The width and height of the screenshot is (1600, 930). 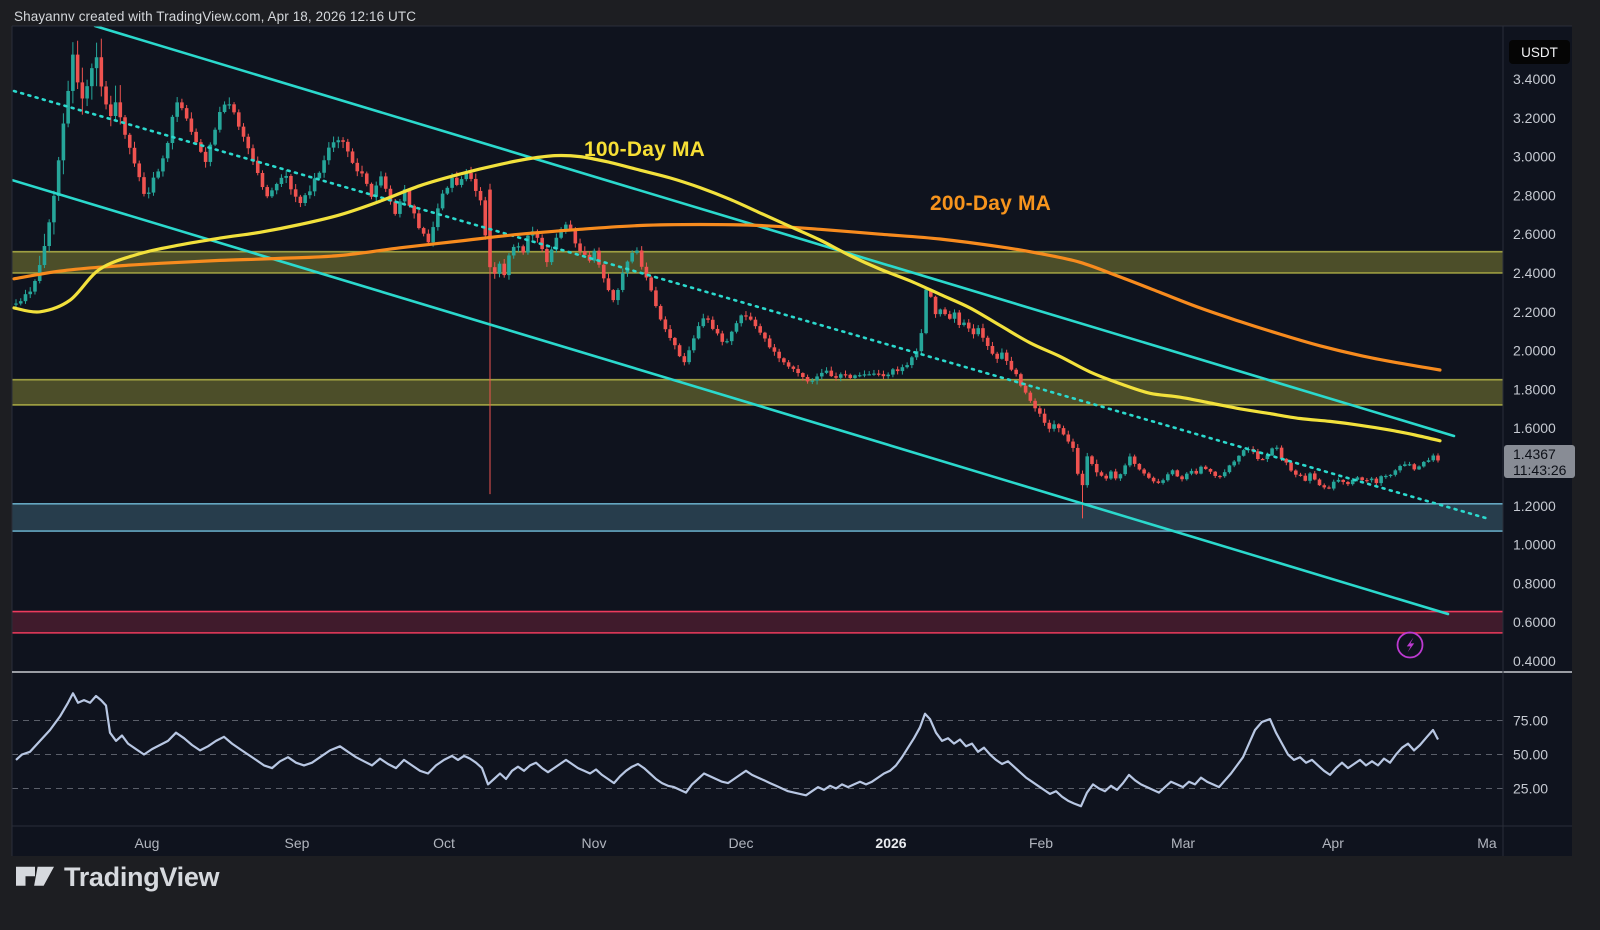 What do you see at coordinates (1534, 583) in the screenshot?
I see `price-tick-label: 0.8000` at bounding box center [1534, 583].